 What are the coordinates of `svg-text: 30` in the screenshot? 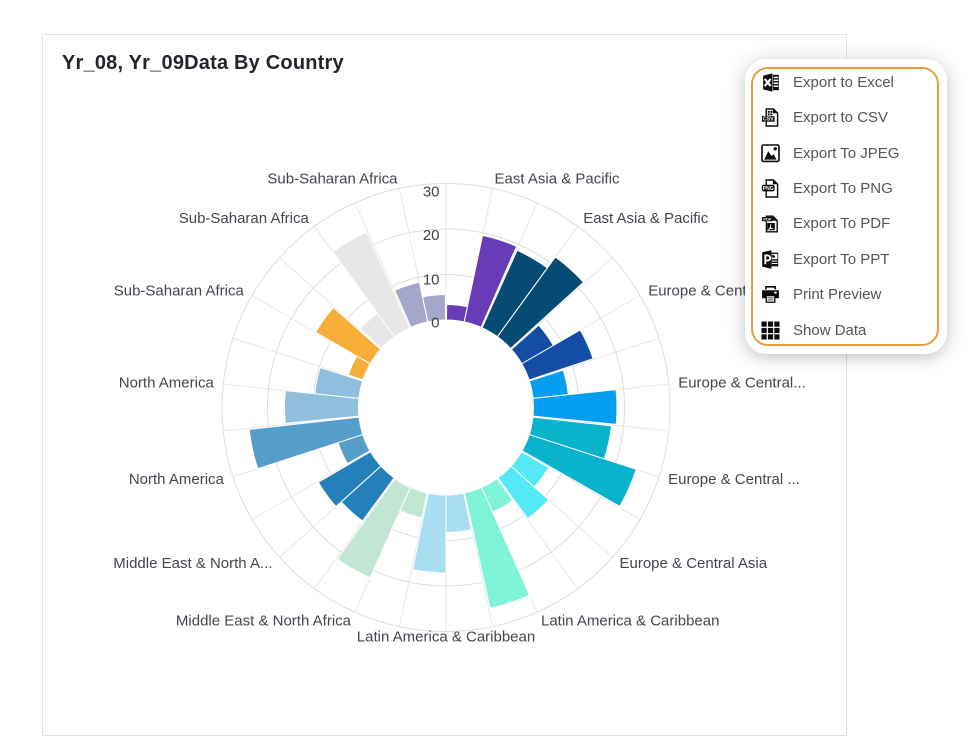 It's located at (431, 192).